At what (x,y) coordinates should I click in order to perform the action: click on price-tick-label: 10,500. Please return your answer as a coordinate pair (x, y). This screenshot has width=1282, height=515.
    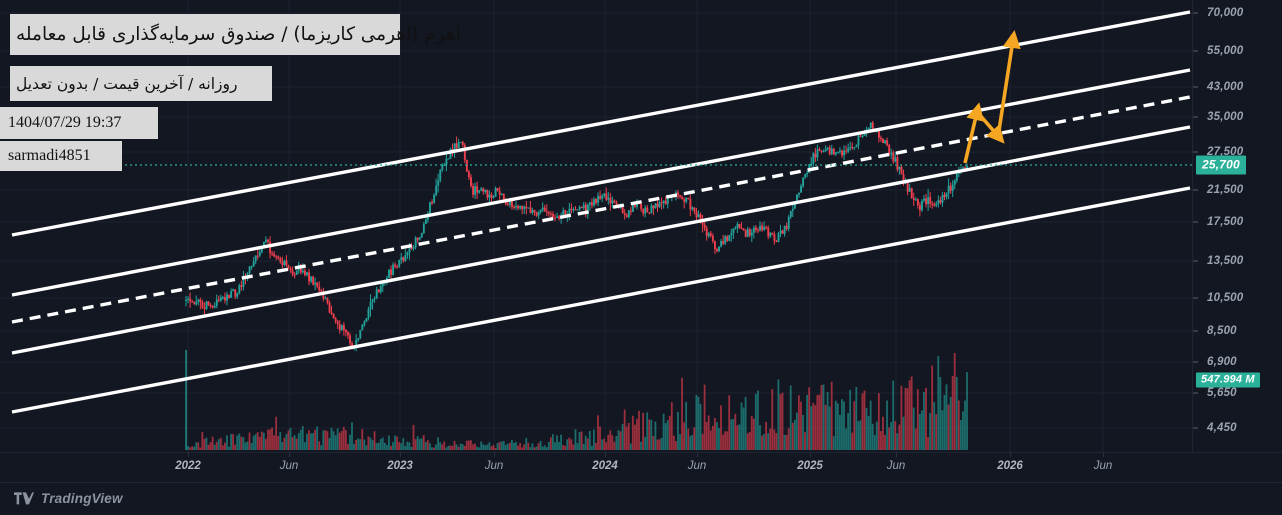
    Looking at the image, I should click on (1225, 298).